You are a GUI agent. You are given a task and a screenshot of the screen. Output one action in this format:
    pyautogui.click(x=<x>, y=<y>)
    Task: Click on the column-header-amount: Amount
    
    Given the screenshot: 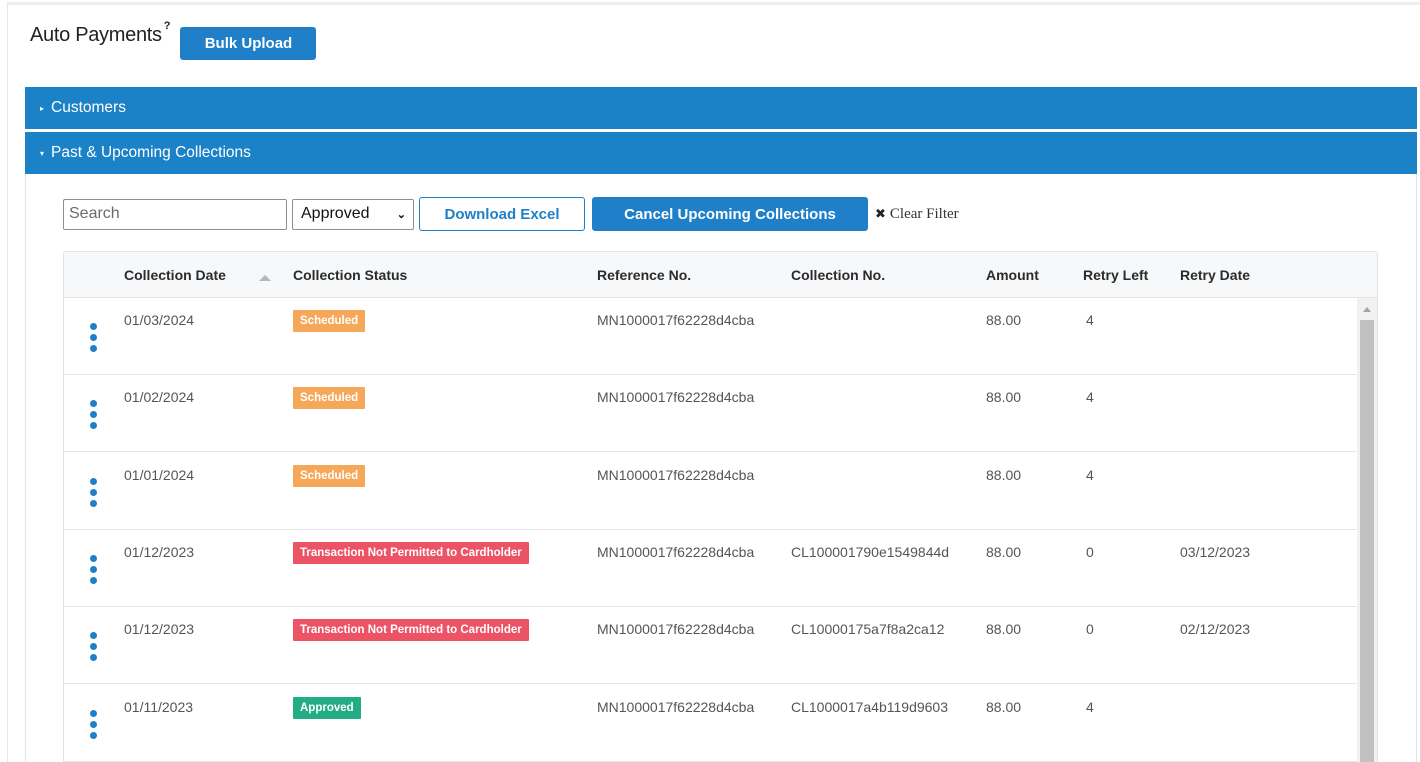 What is the action you would take?
    pyautogui.click(x=1012, y=275)
    